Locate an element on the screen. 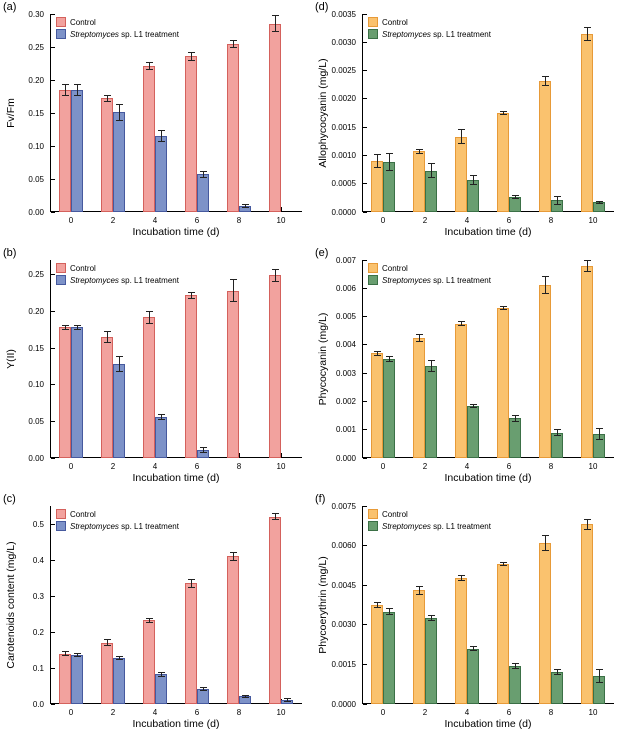  x-tick-label: 10 is located at coordinates (593, 466).